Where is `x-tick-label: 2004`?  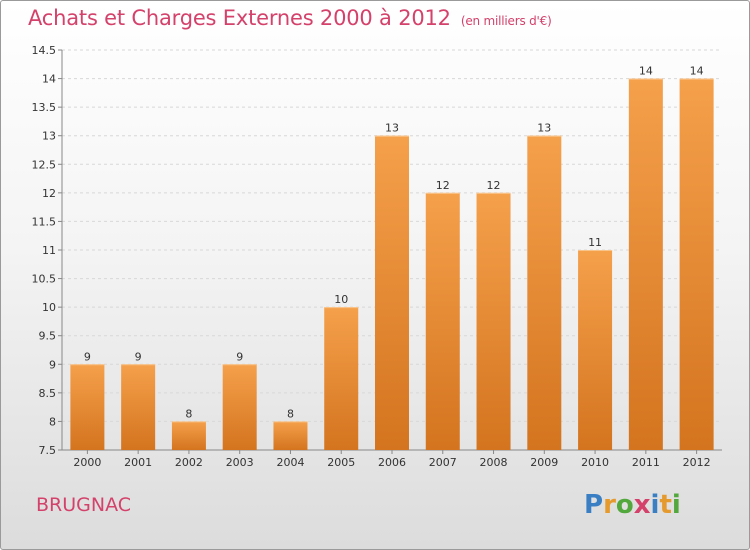
x-tick-label: 2004 is located at coordinates (290, 462).